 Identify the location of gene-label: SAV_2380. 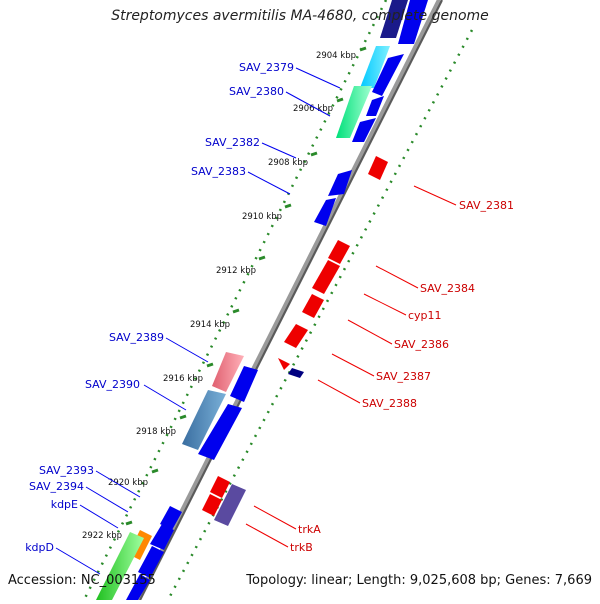
(256, 91).